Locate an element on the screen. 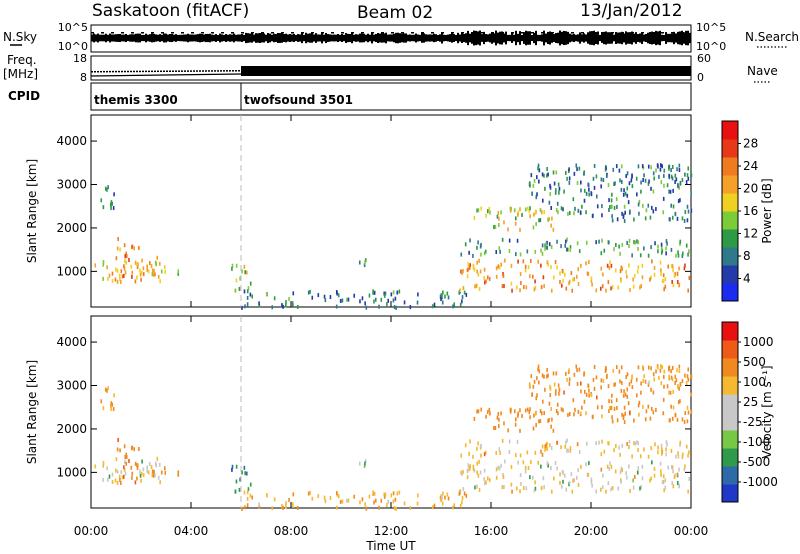 Image resolution: width=800 pixels, height=554 pixels. freq-block is located at coordinates (466, 71).